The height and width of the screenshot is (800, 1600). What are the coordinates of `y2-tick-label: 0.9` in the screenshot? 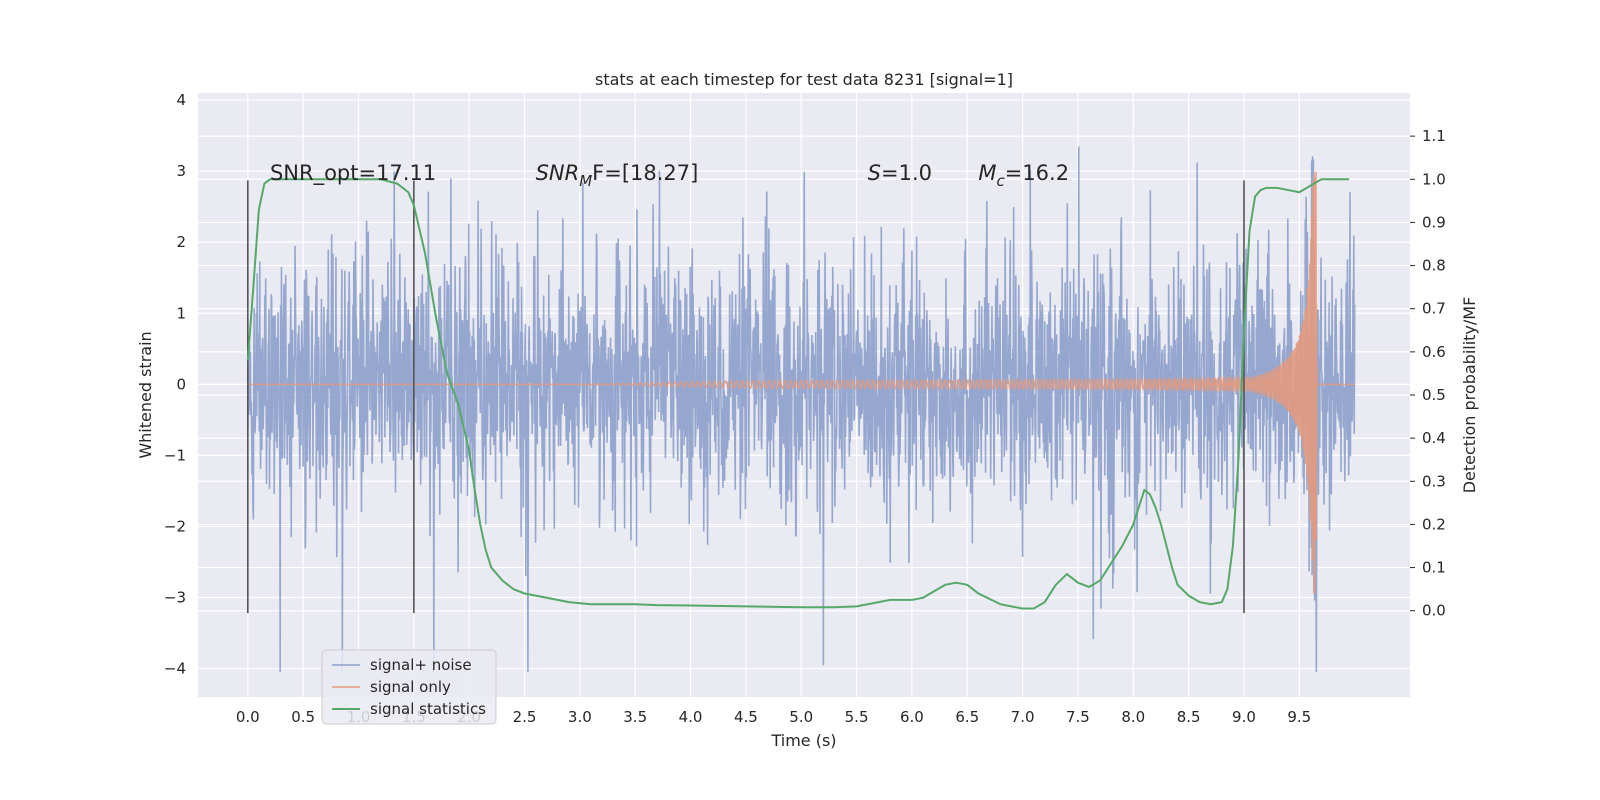 It's located at (1434, 222).